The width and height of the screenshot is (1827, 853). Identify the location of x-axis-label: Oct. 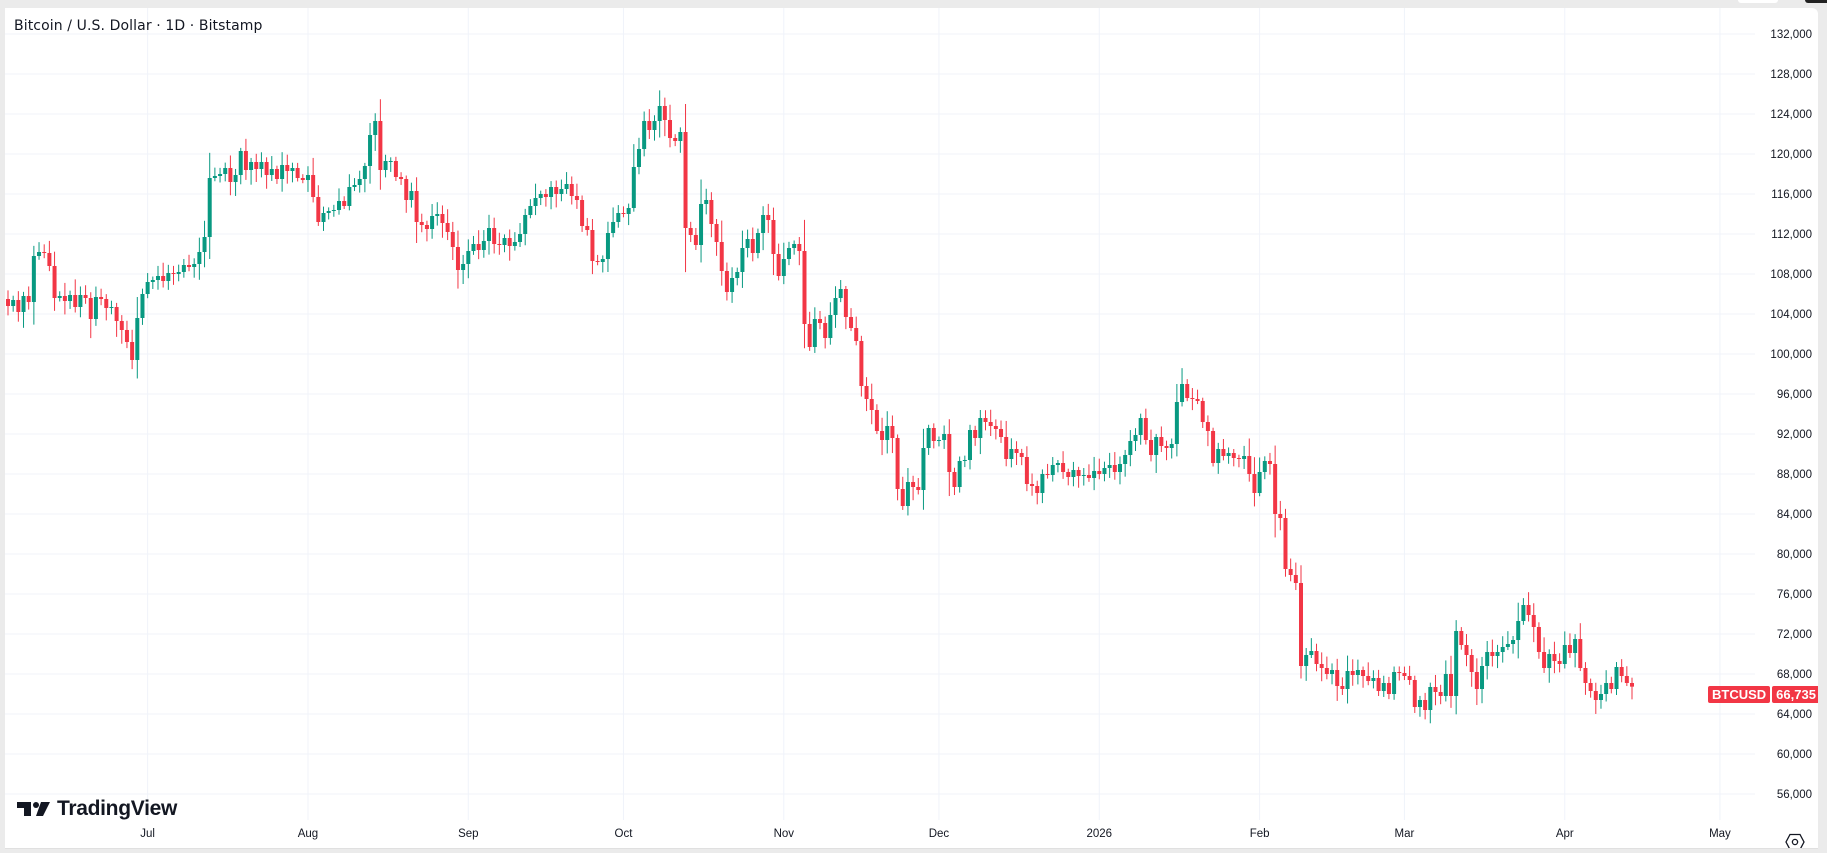
(624, 834).